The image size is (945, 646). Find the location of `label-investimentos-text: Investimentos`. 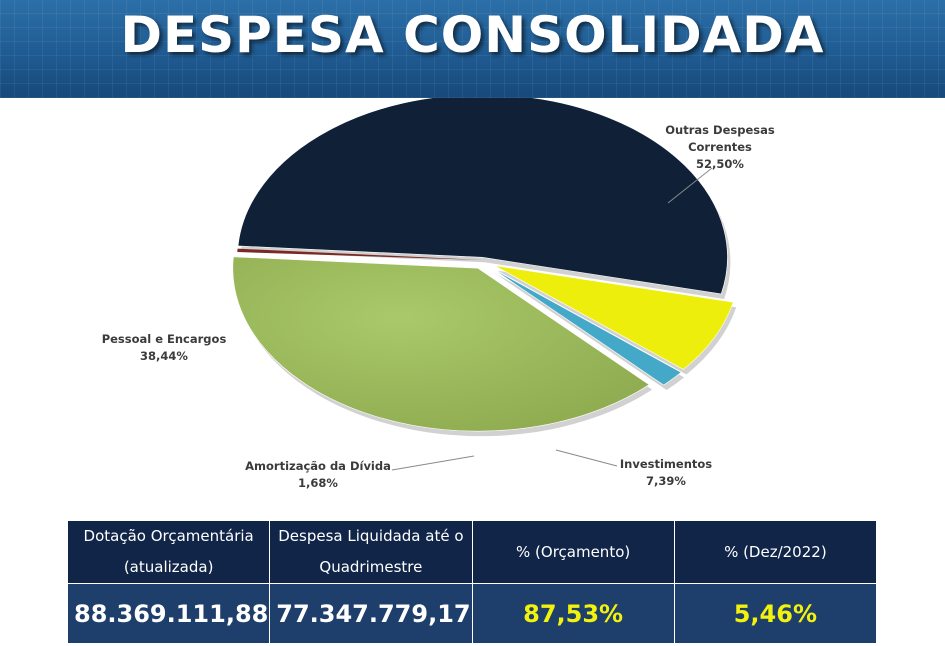

label-investimentos-text: Investimentos is located at coordinates (666, 464).